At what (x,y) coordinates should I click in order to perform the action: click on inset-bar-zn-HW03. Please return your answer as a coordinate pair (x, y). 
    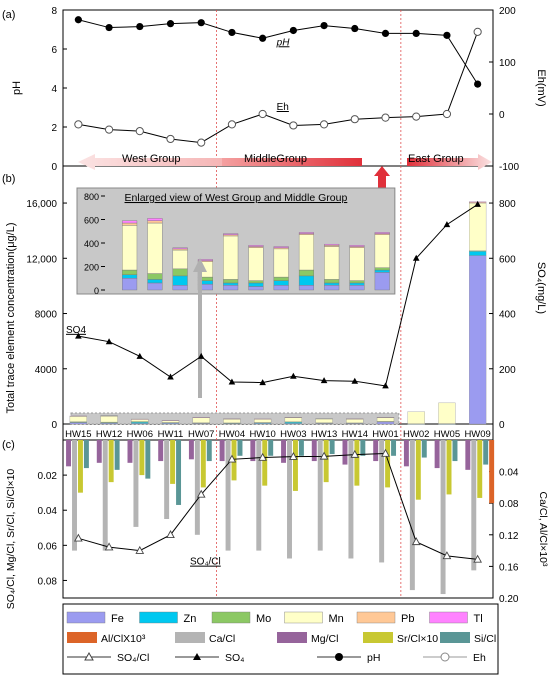
    Looking at the image, I should click on (306, 280).